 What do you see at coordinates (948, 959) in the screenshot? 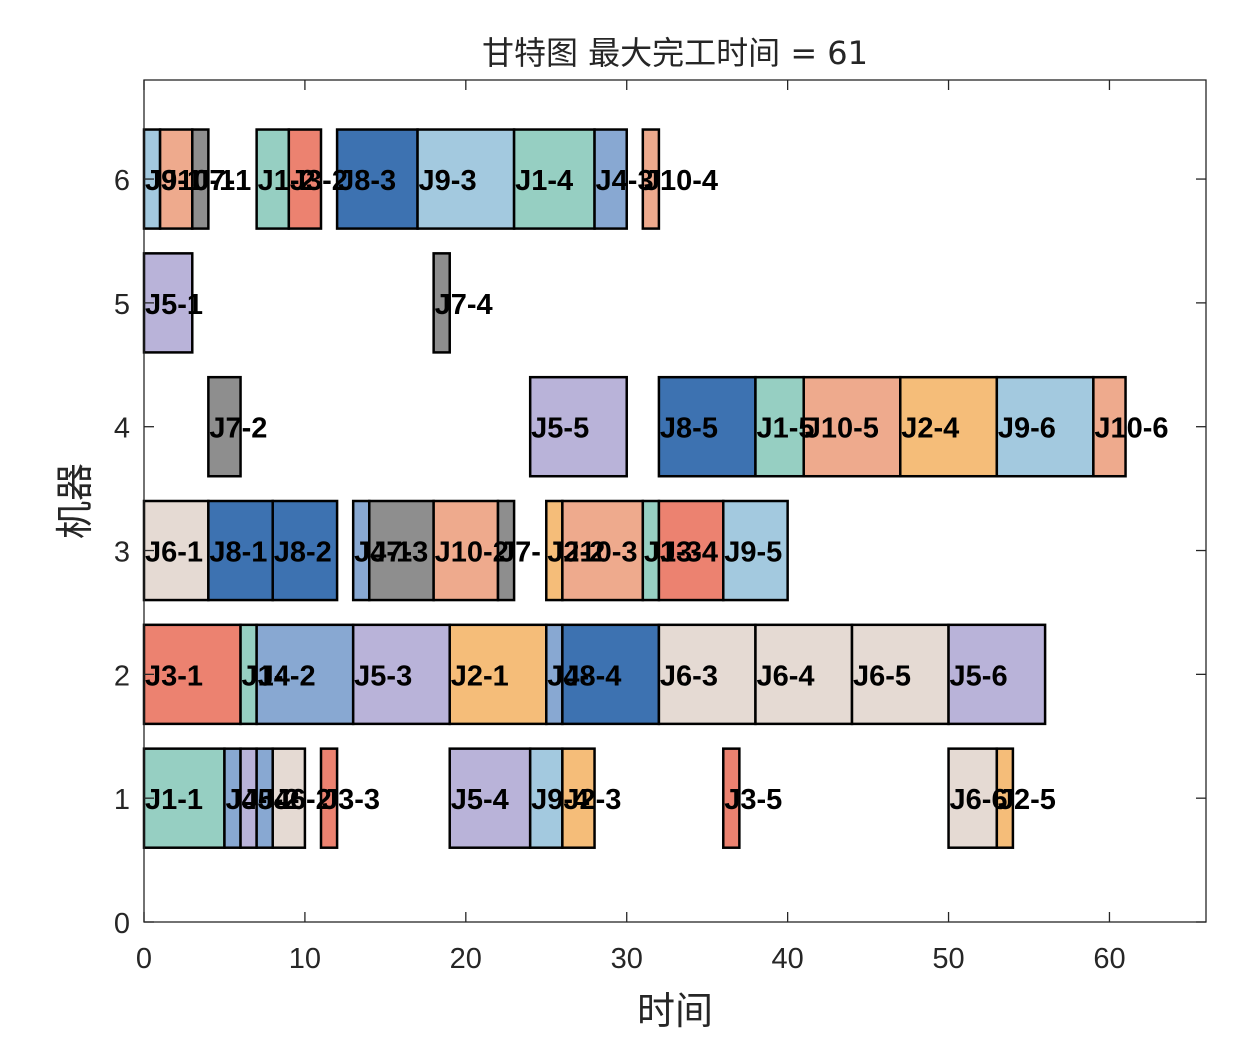
I see `x-tick-label: 50` at bounding box center [948, 959].